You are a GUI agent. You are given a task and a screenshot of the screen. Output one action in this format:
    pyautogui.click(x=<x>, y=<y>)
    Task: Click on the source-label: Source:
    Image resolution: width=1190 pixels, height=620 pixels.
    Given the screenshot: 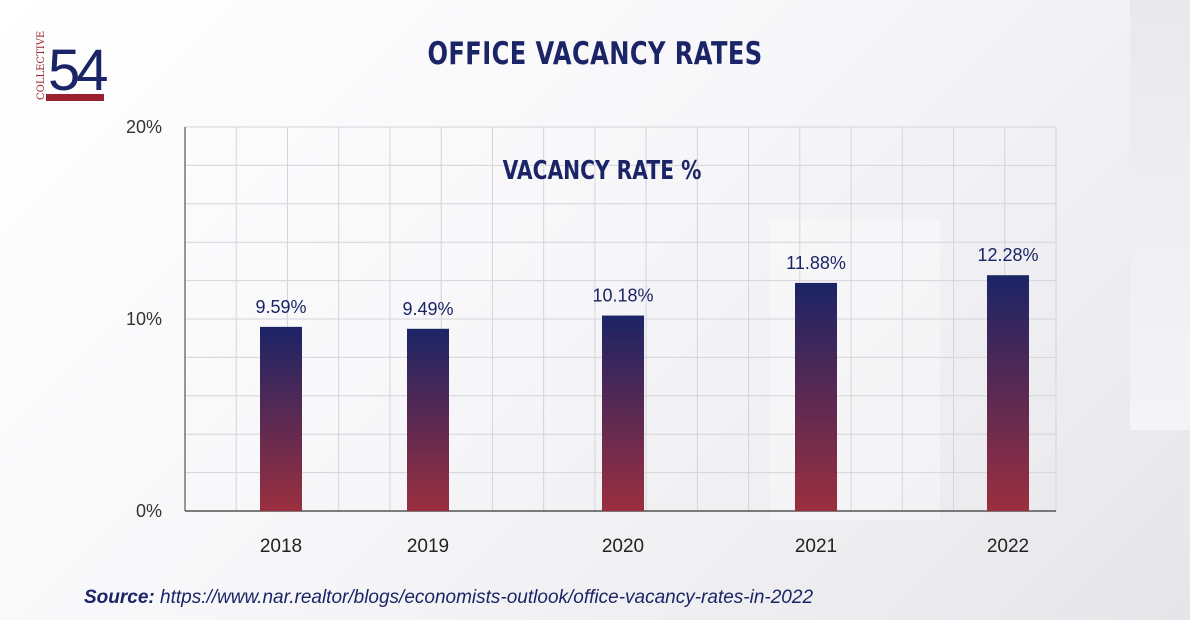 What is the action you would take?
    pyautogui.click(x=119, y=597)
    